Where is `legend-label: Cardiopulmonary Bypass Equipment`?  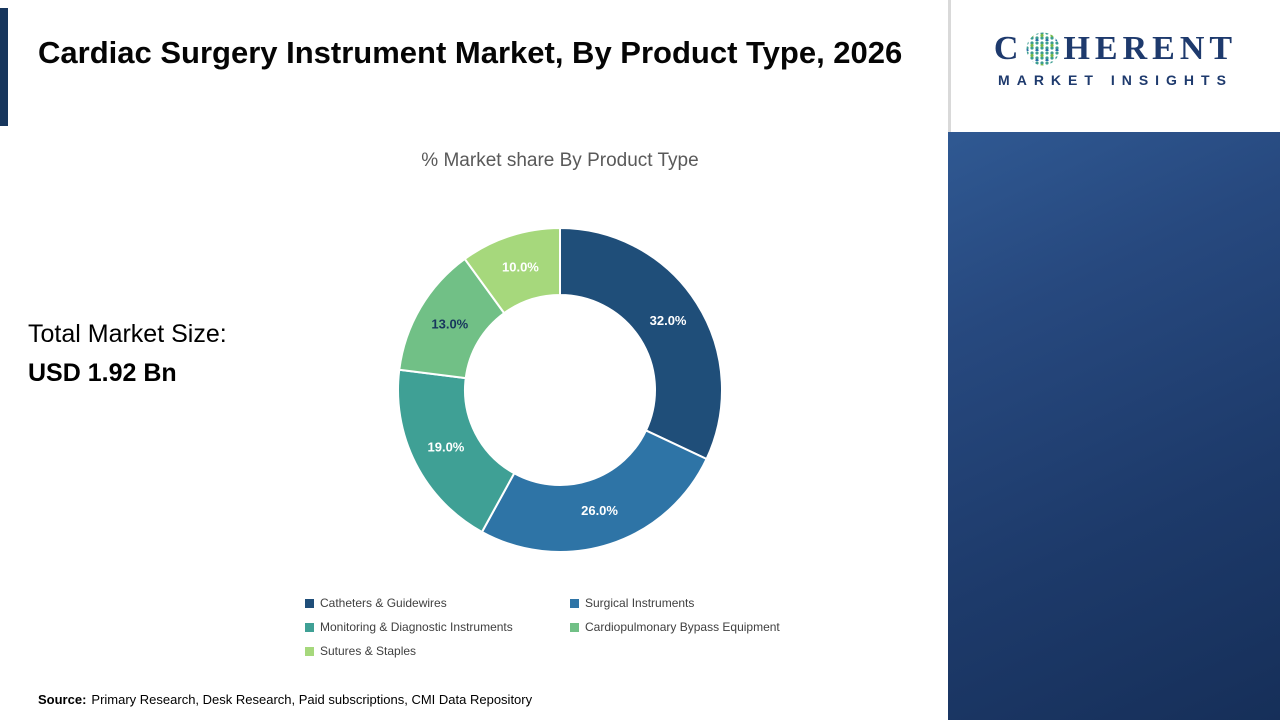
legend-label: Cardiopulmonary Bypass Equipment is located at coordinates (682, 627).